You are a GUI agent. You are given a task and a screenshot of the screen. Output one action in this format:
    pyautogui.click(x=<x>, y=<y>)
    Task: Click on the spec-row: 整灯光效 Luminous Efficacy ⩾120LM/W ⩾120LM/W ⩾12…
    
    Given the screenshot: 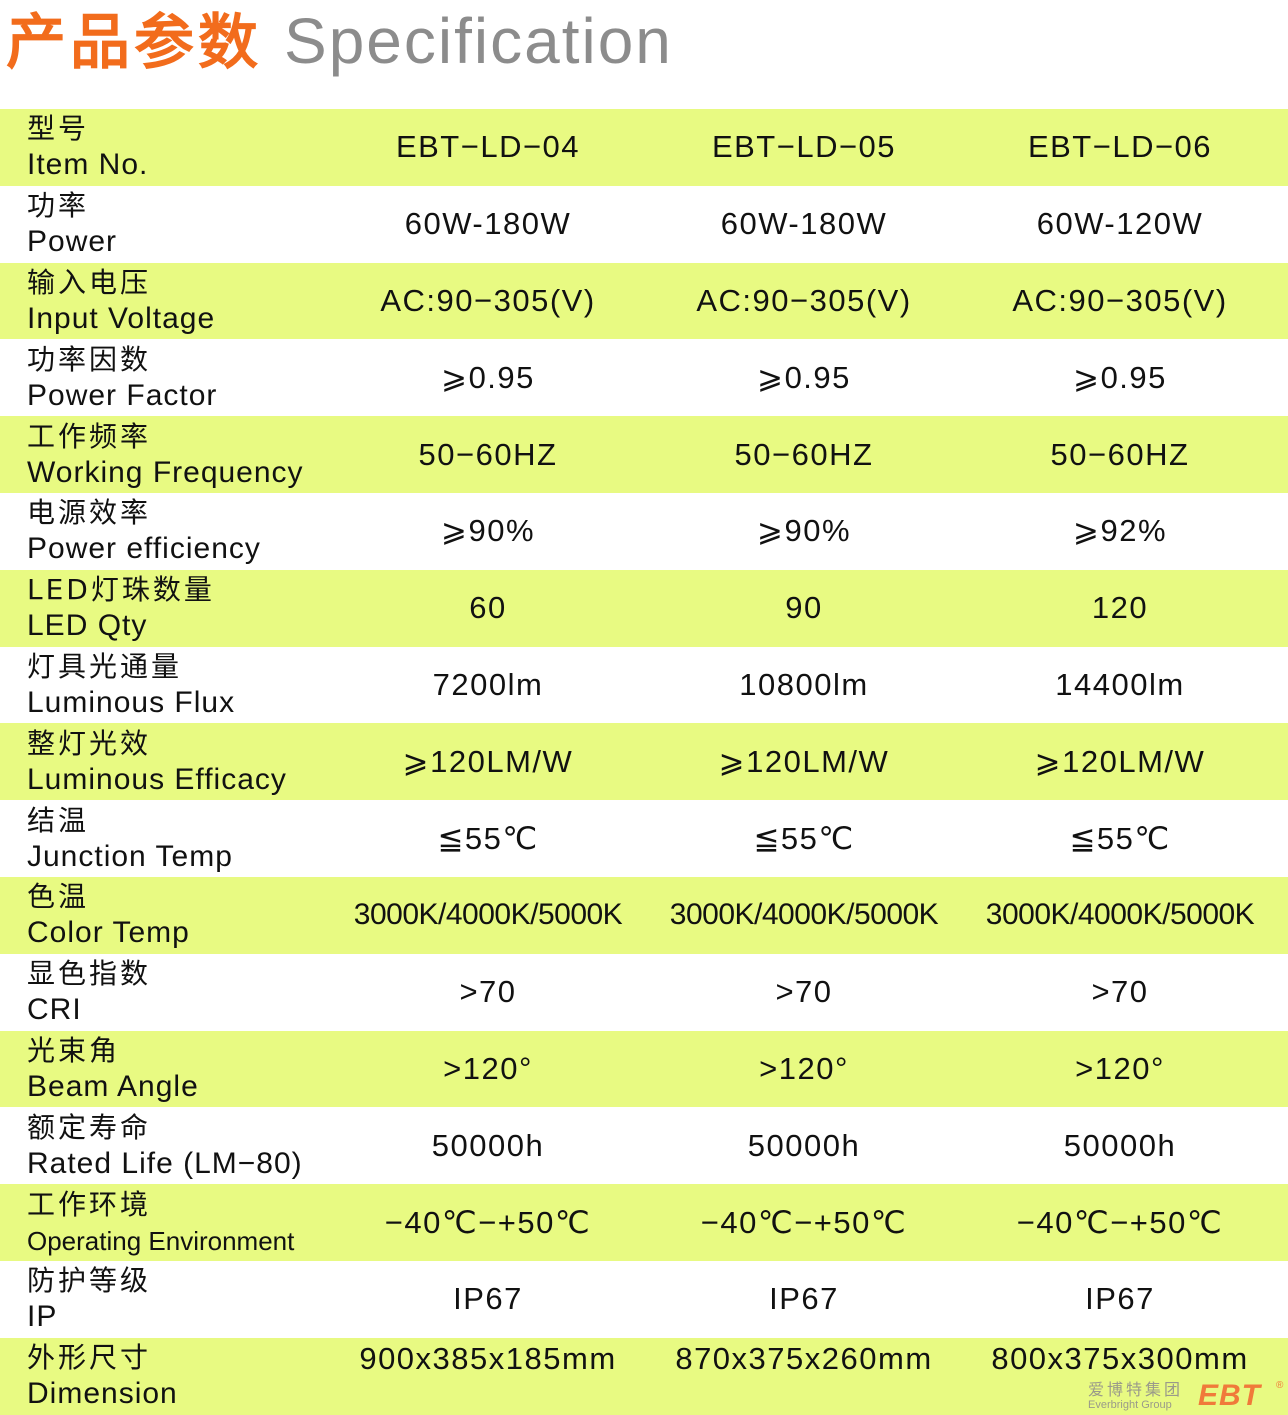 What is the action you would take?
    pyautogui.click(x=644, y=762)
    